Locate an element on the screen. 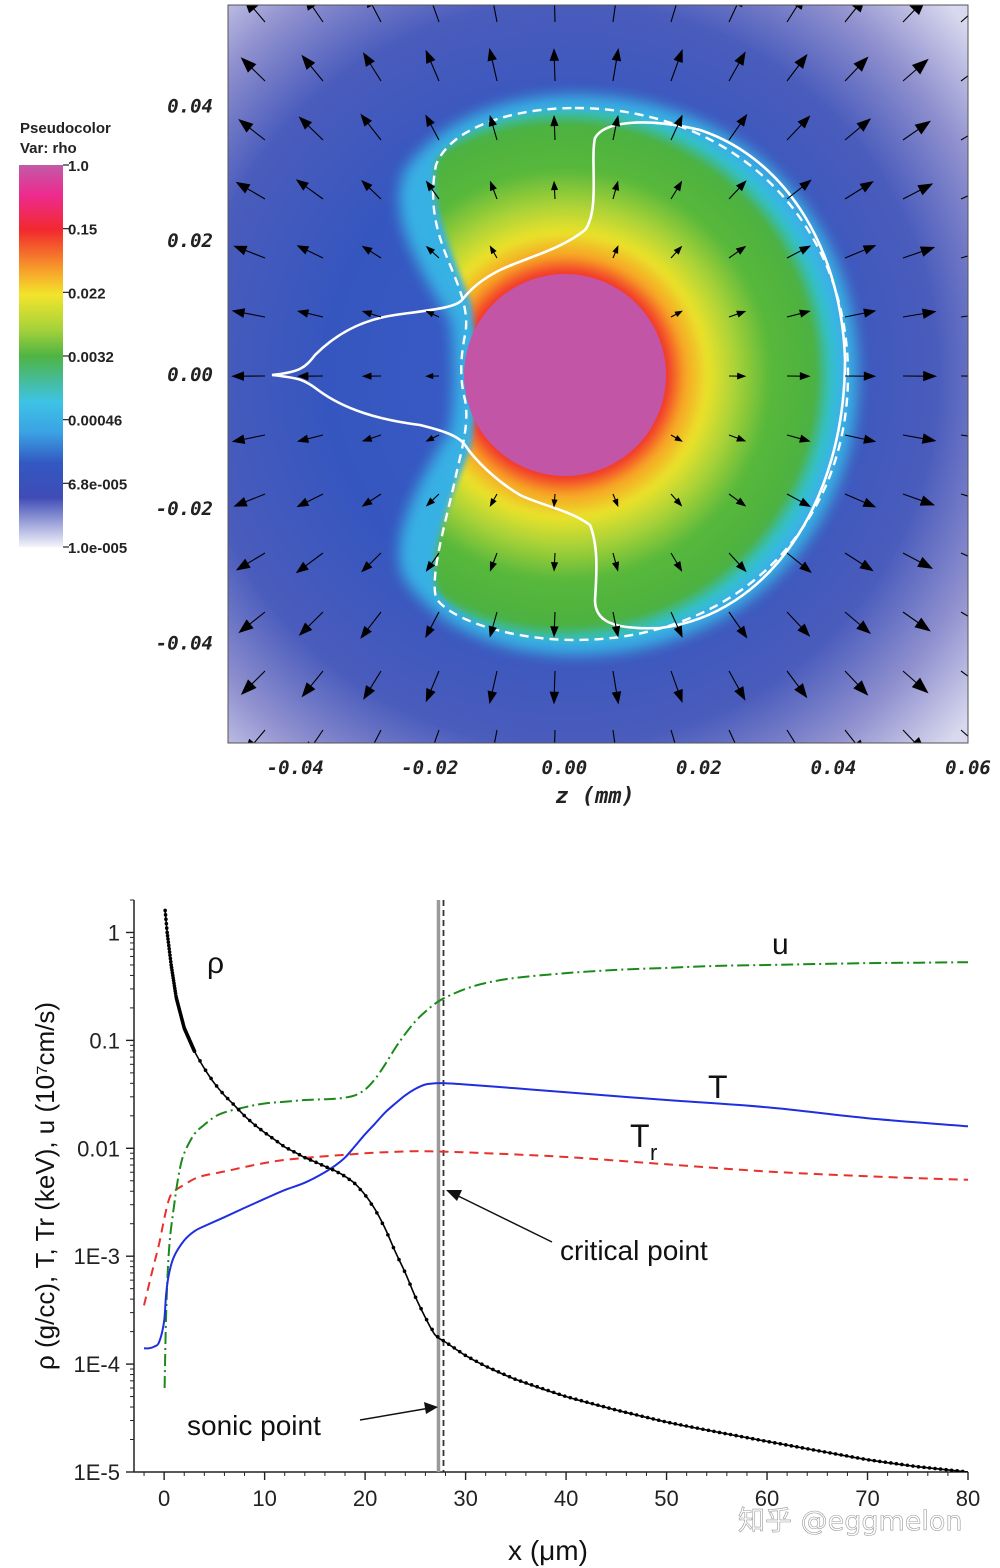 The height and width of the screenshot is (1568, 1000). colorbar-label: 0.0032 is located at coordinates (91, 357).